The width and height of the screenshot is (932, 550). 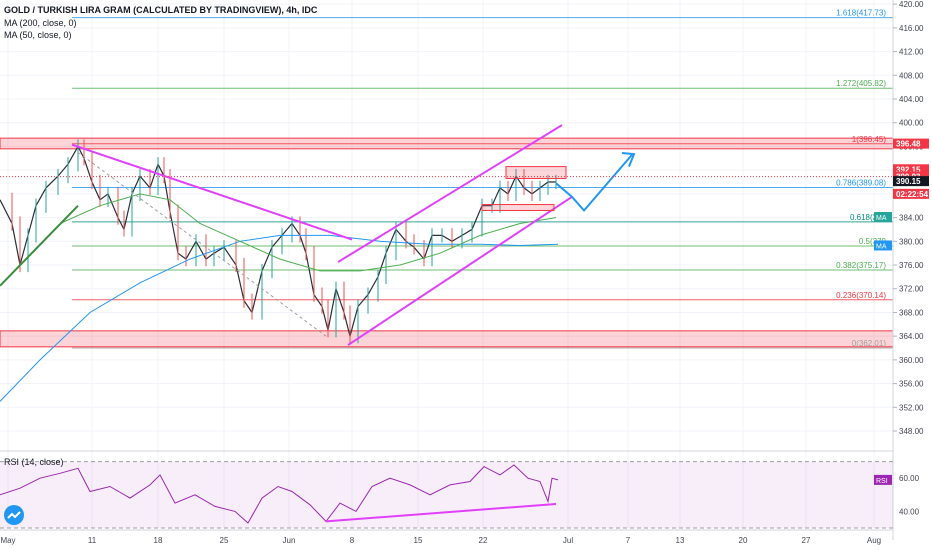 What do you see at coordinates (911, 312) in the screenshot?
I see `price-axis-label: 368.00` at bounding box center [911, 312].